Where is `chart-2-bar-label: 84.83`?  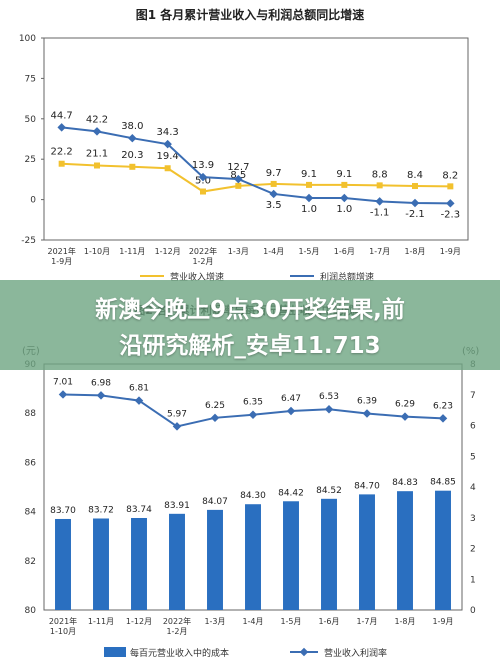 chart-2-bar-label: 84.83 is located at coordinates (405, 483).